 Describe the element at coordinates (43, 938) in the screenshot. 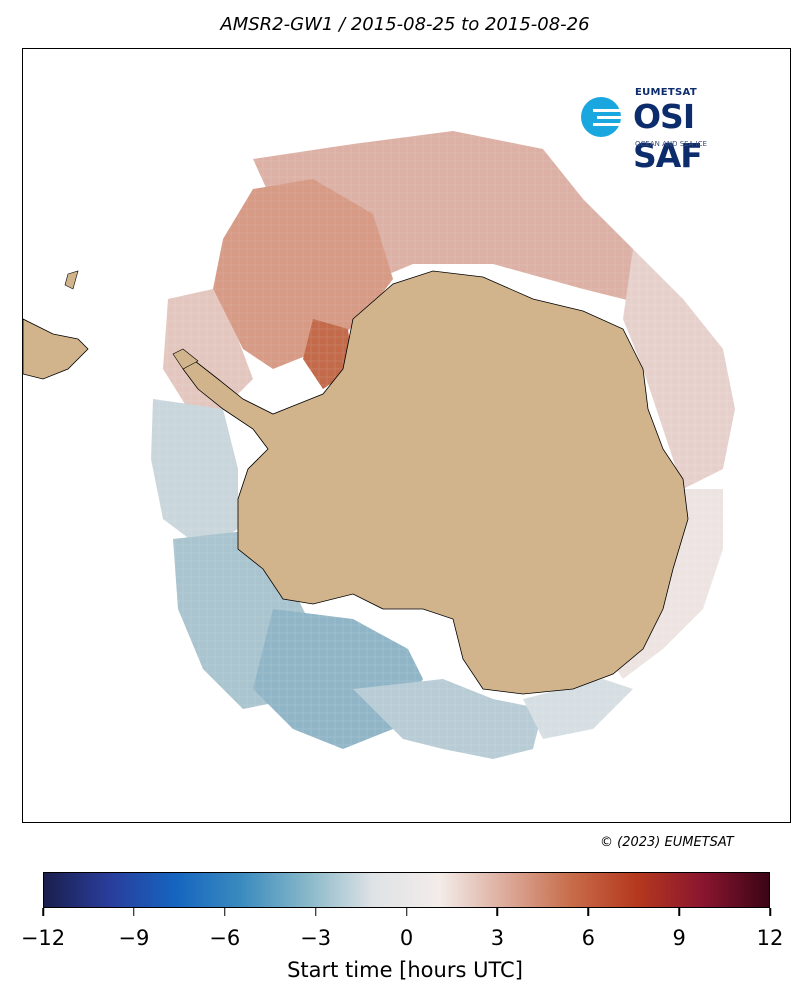

I see `colorbar-tick-label: −12` at that location.